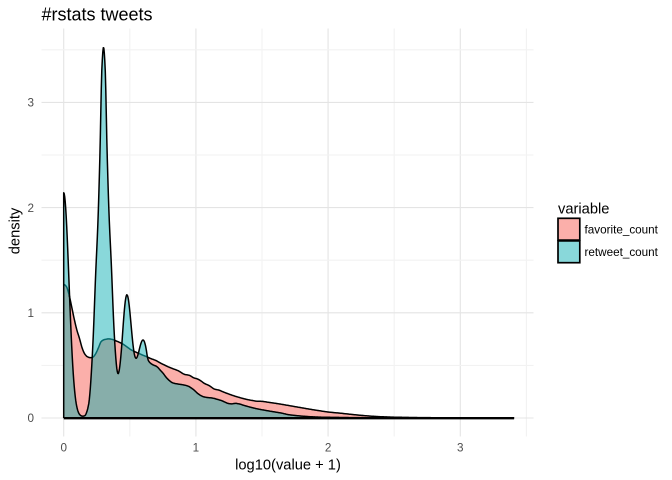  I want to click on svg-text: log10(value + 1), so click(288, 466).